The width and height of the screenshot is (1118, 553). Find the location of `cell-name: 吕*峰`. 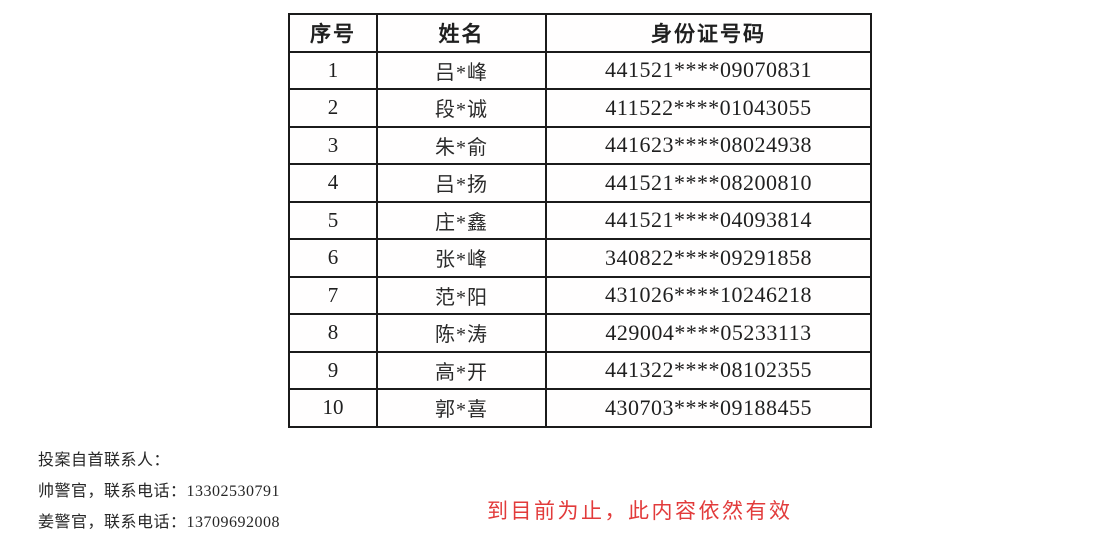

cell-name: 吕*峰 is located at coordinates (461, 70).